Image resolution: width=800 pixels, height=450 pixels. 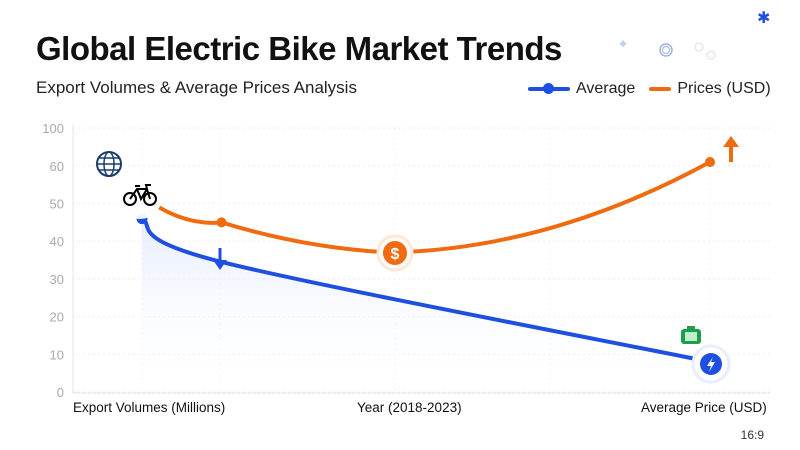 I want to click on chart-title: Global Electric Bike Market Trends, so click(x=299, y=48).